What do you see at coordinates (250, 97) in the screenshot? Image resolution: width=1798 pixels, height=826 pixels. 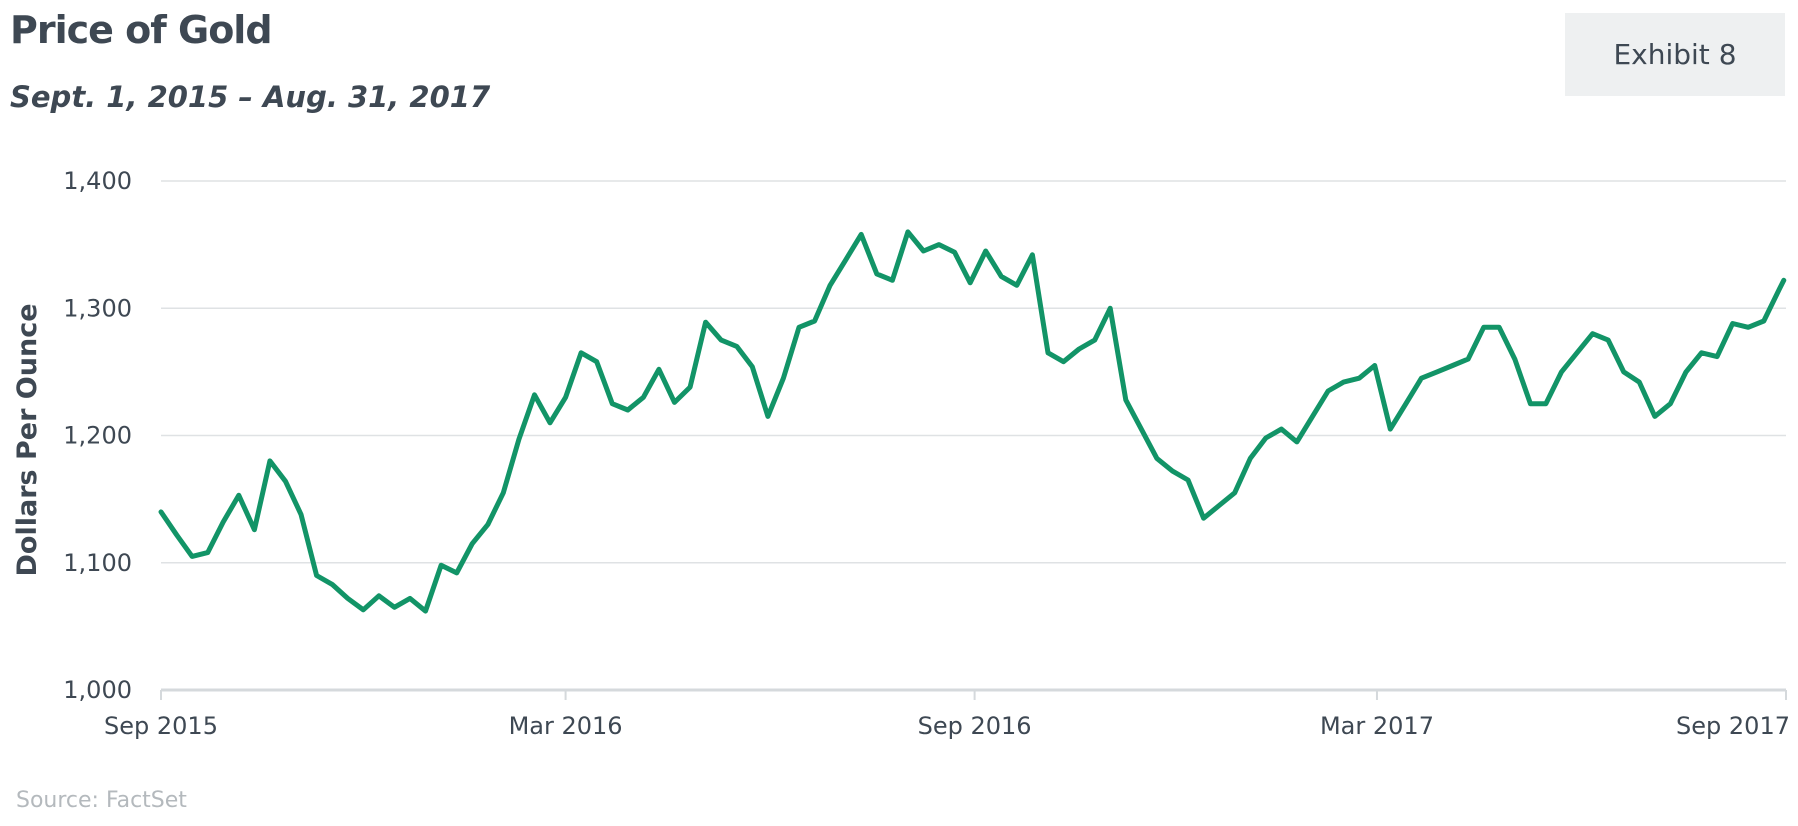 I see `page-subtitle: Sept. 1, 2015 – Aug. 31, 2017` at bounding box center [250, 97].